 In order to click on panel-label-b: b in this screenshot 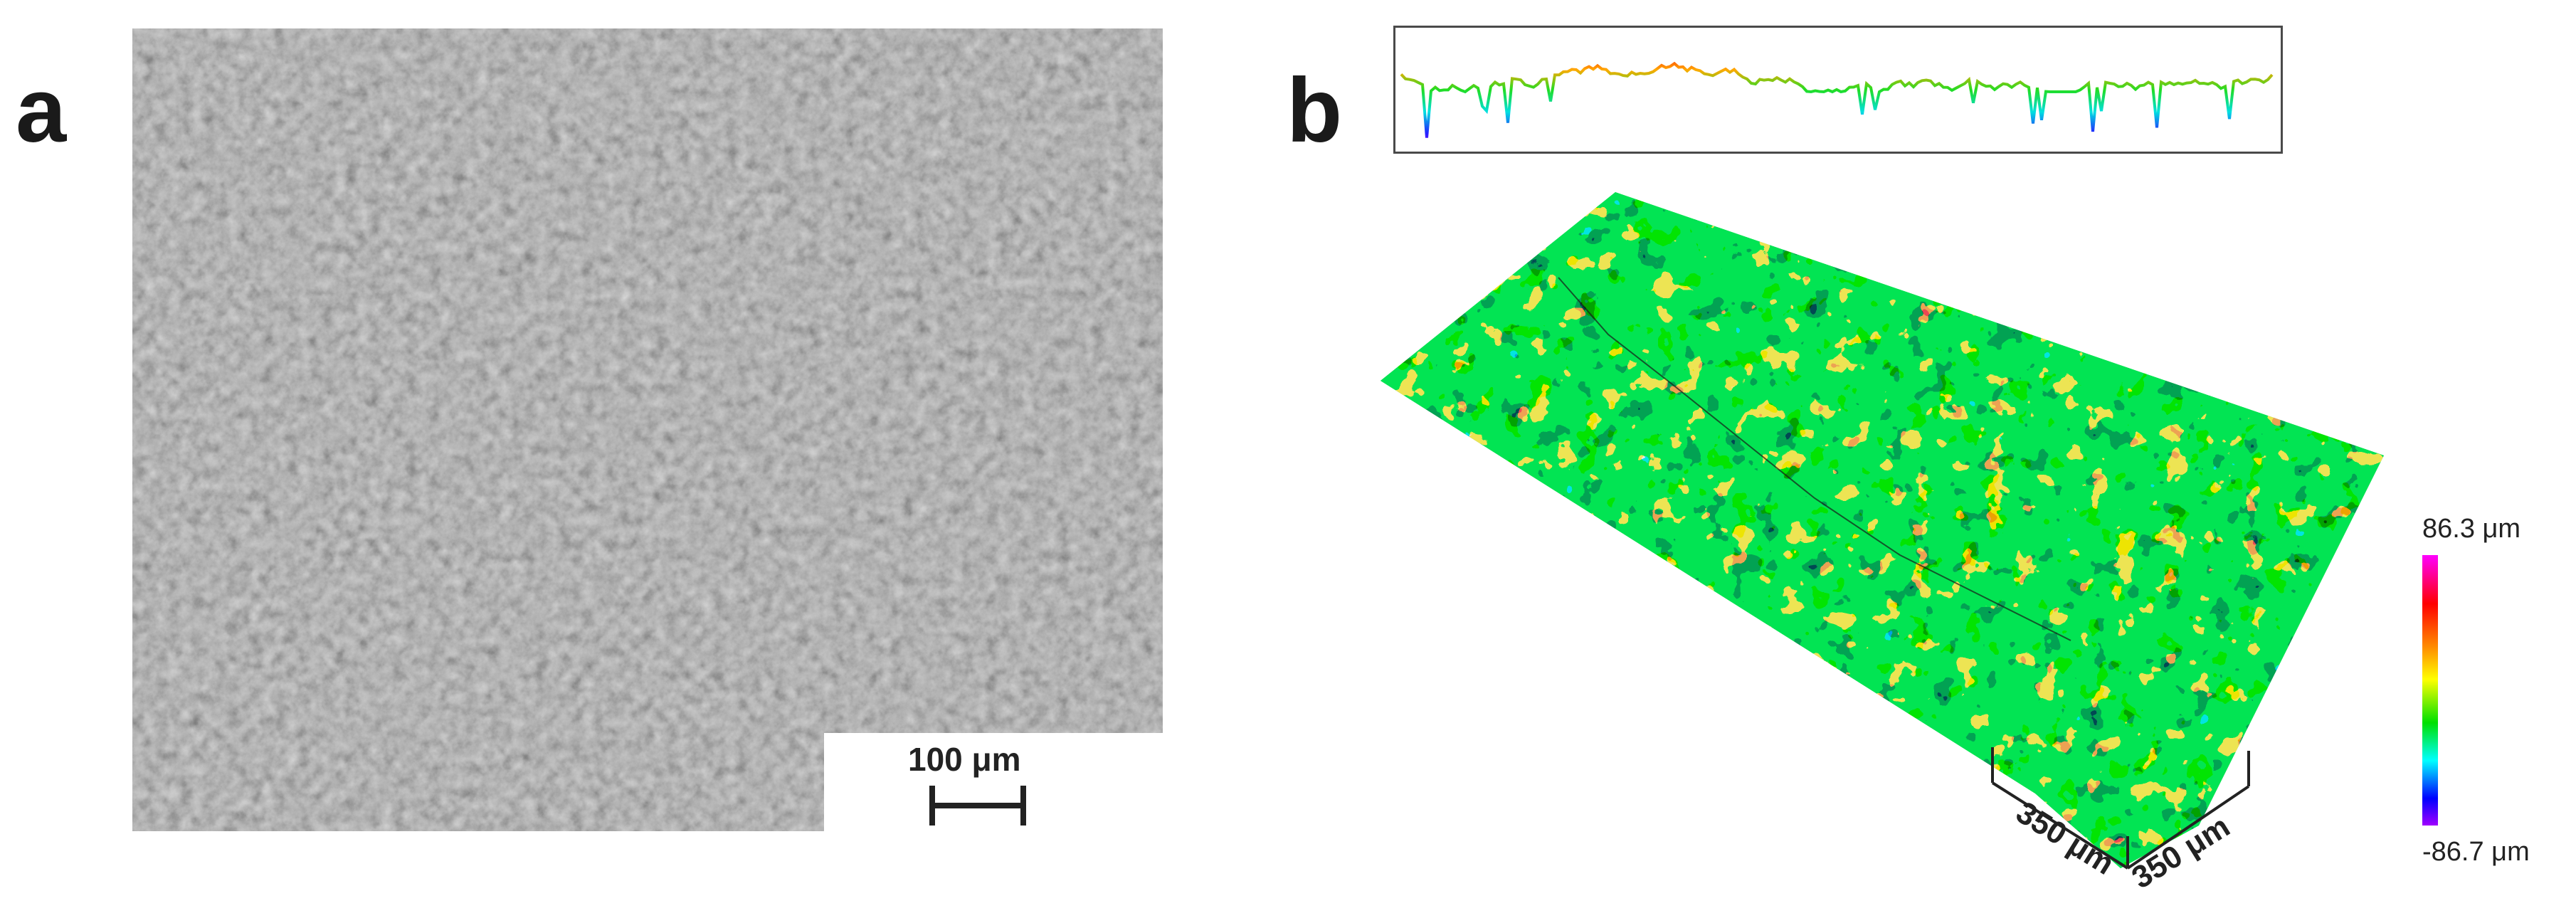, I will do `click(1315, 111)`.